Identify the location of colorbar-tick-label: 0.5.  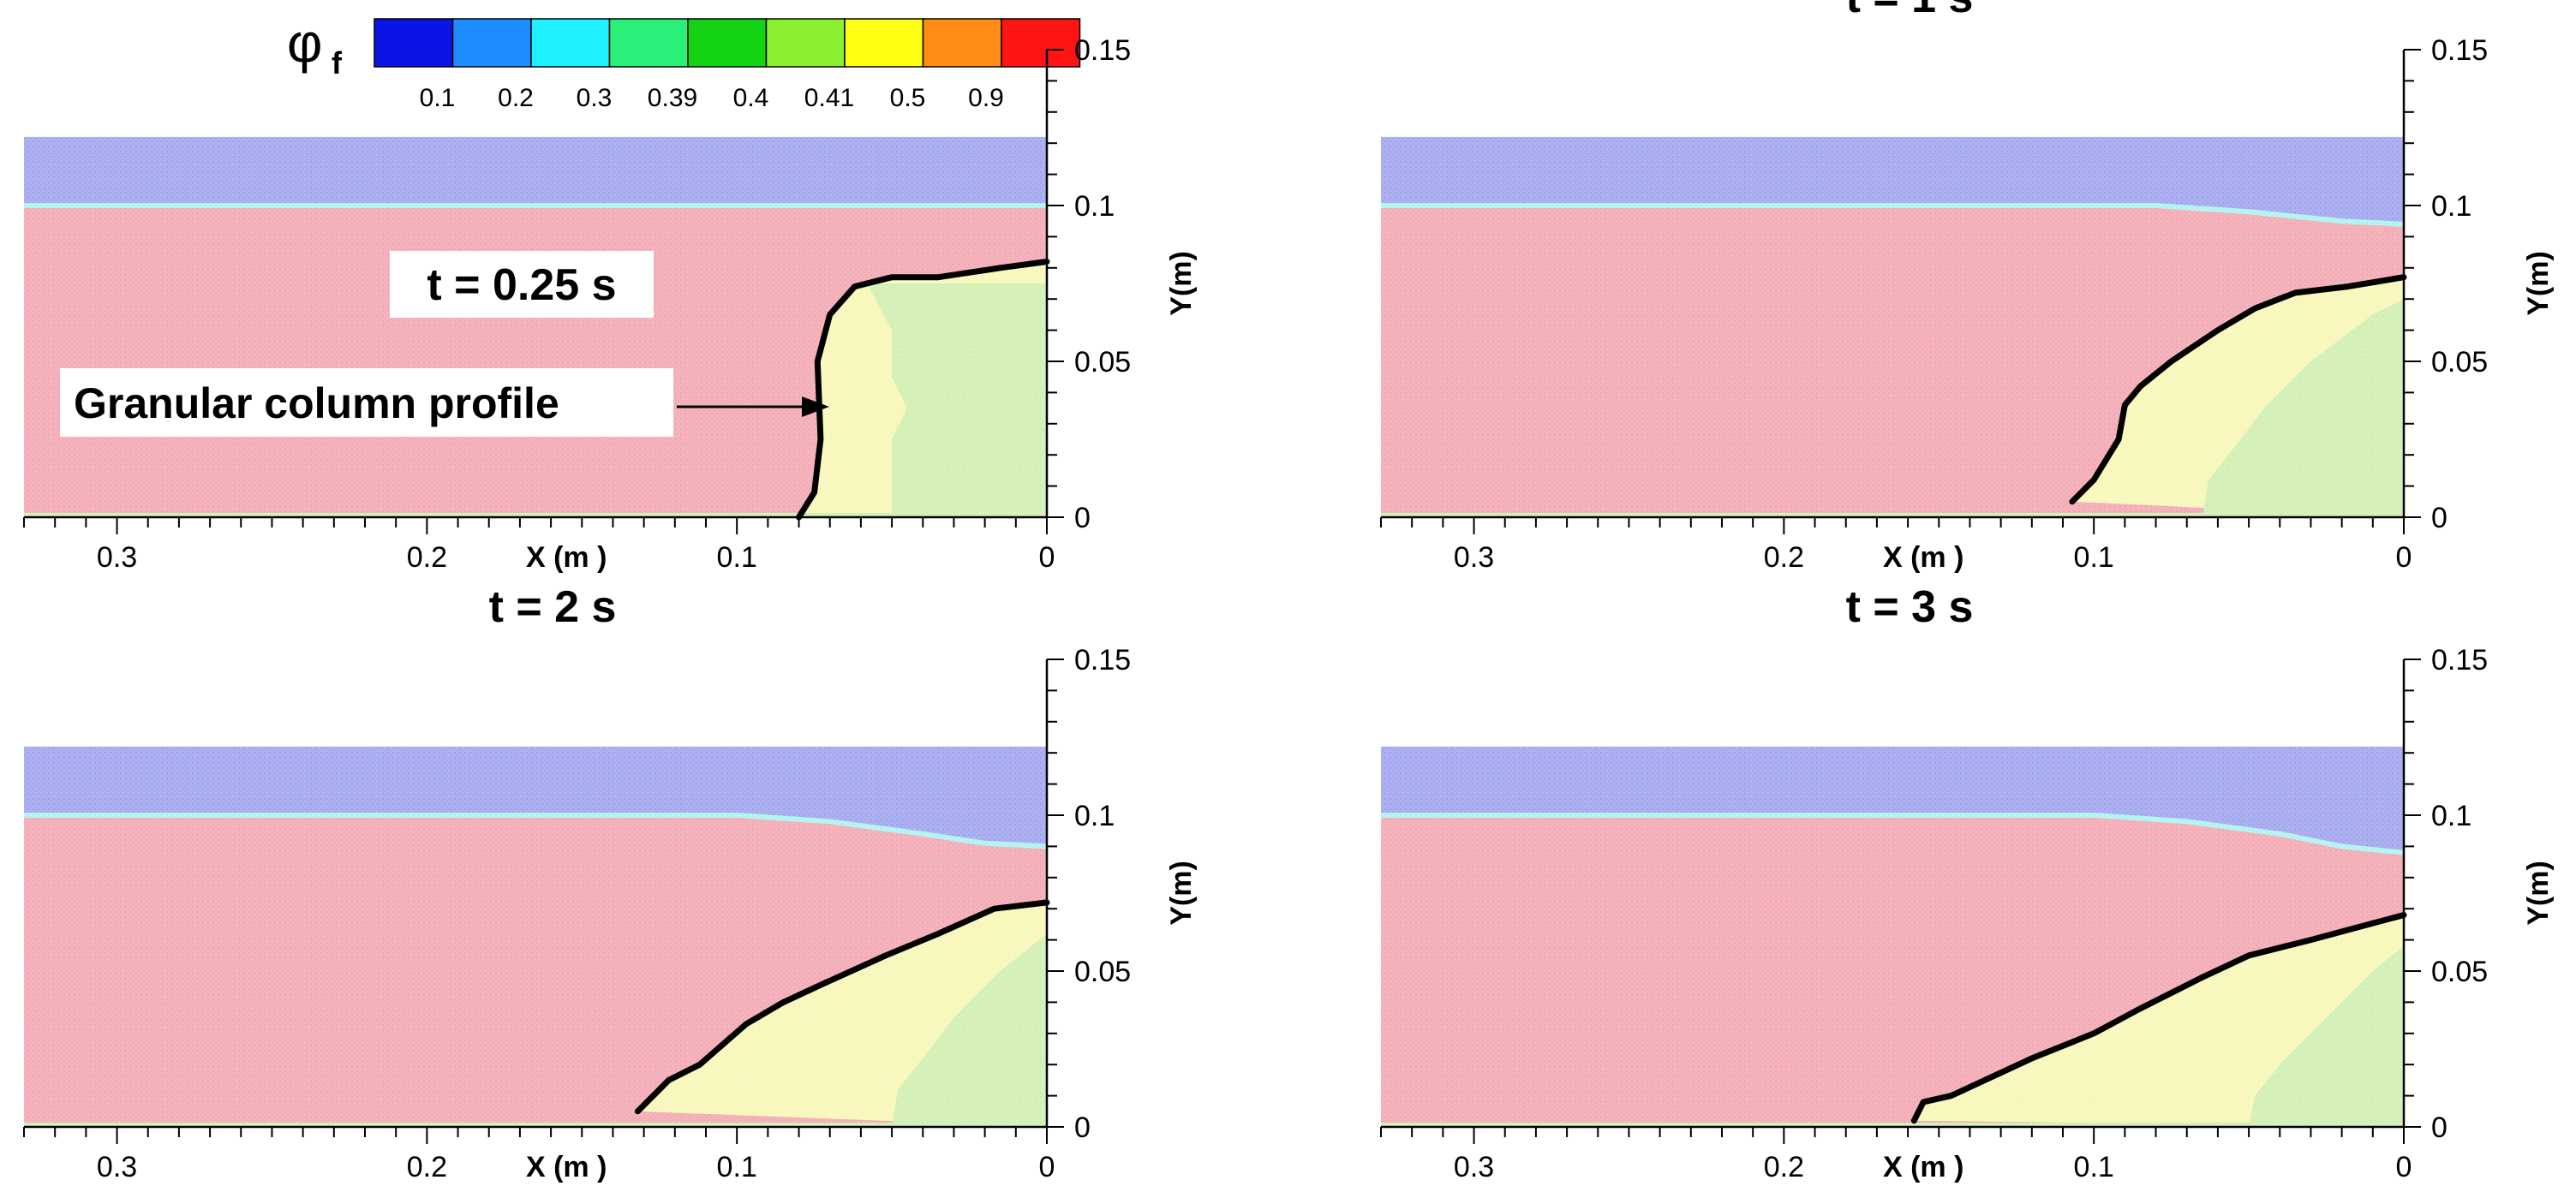
(908, 98).